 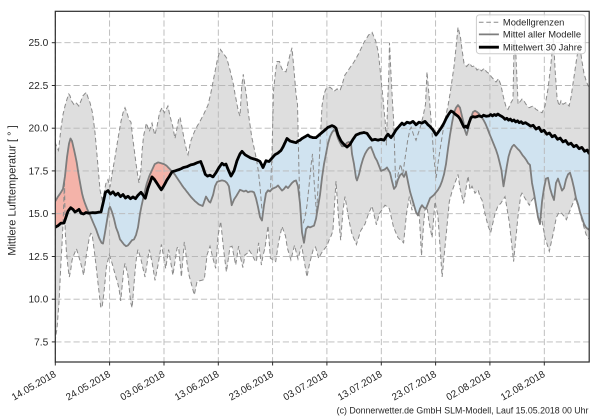 I want to click on svg-text: Mittel aller Modelle, so click(x=542, y=34).